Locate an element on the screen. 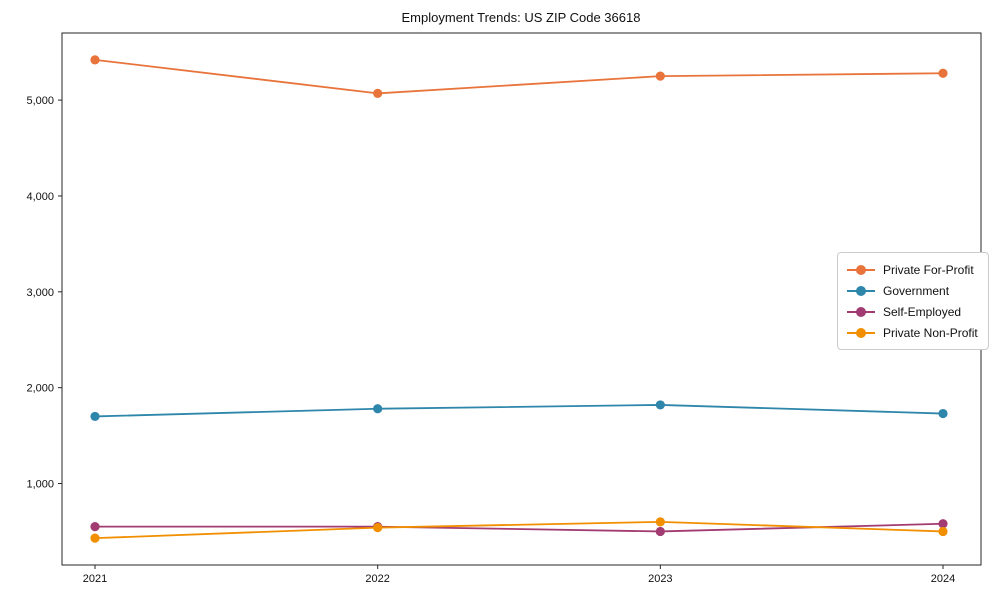 The width and height of the screenshot is (1000, 600). series-line-private-non-profit is located at coordinates (519, 530).